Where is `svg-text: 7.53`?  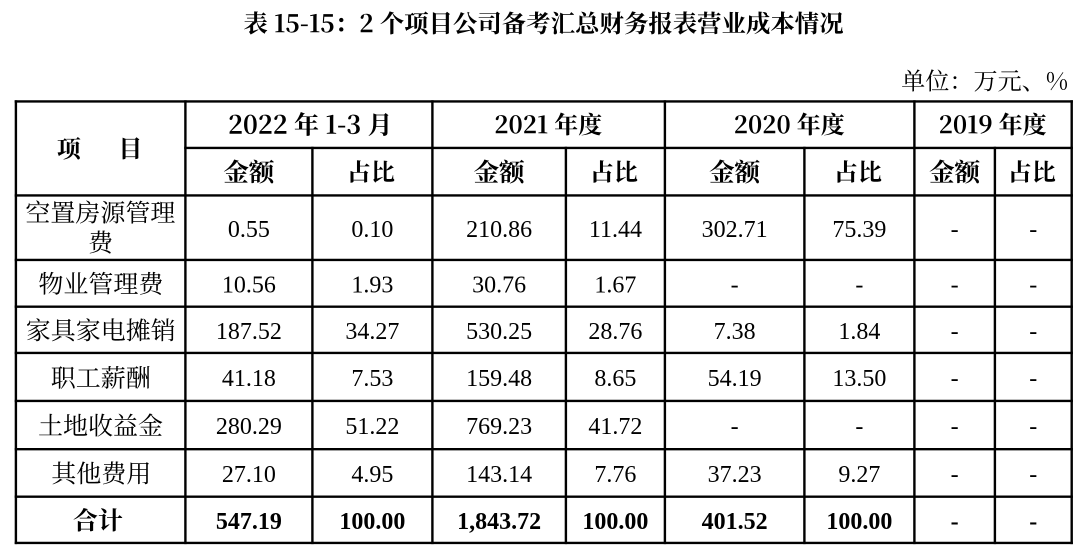 svg-text: 7.53 is located at coordinates (372, 379).